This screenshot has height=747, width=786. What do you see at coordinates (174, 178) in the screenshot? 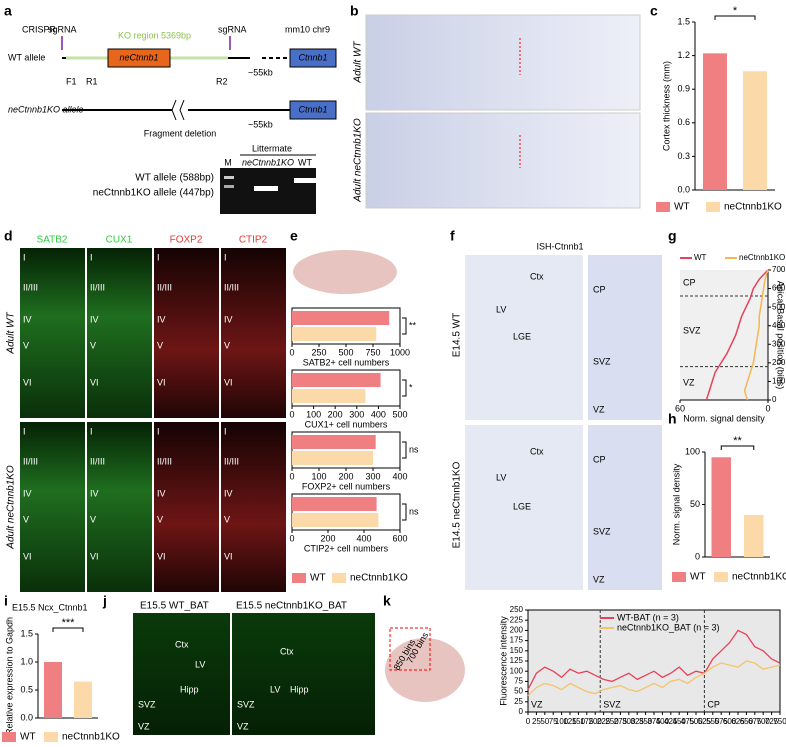
I see `label: WT allele (588bp)` at bounding box center [174, 178].